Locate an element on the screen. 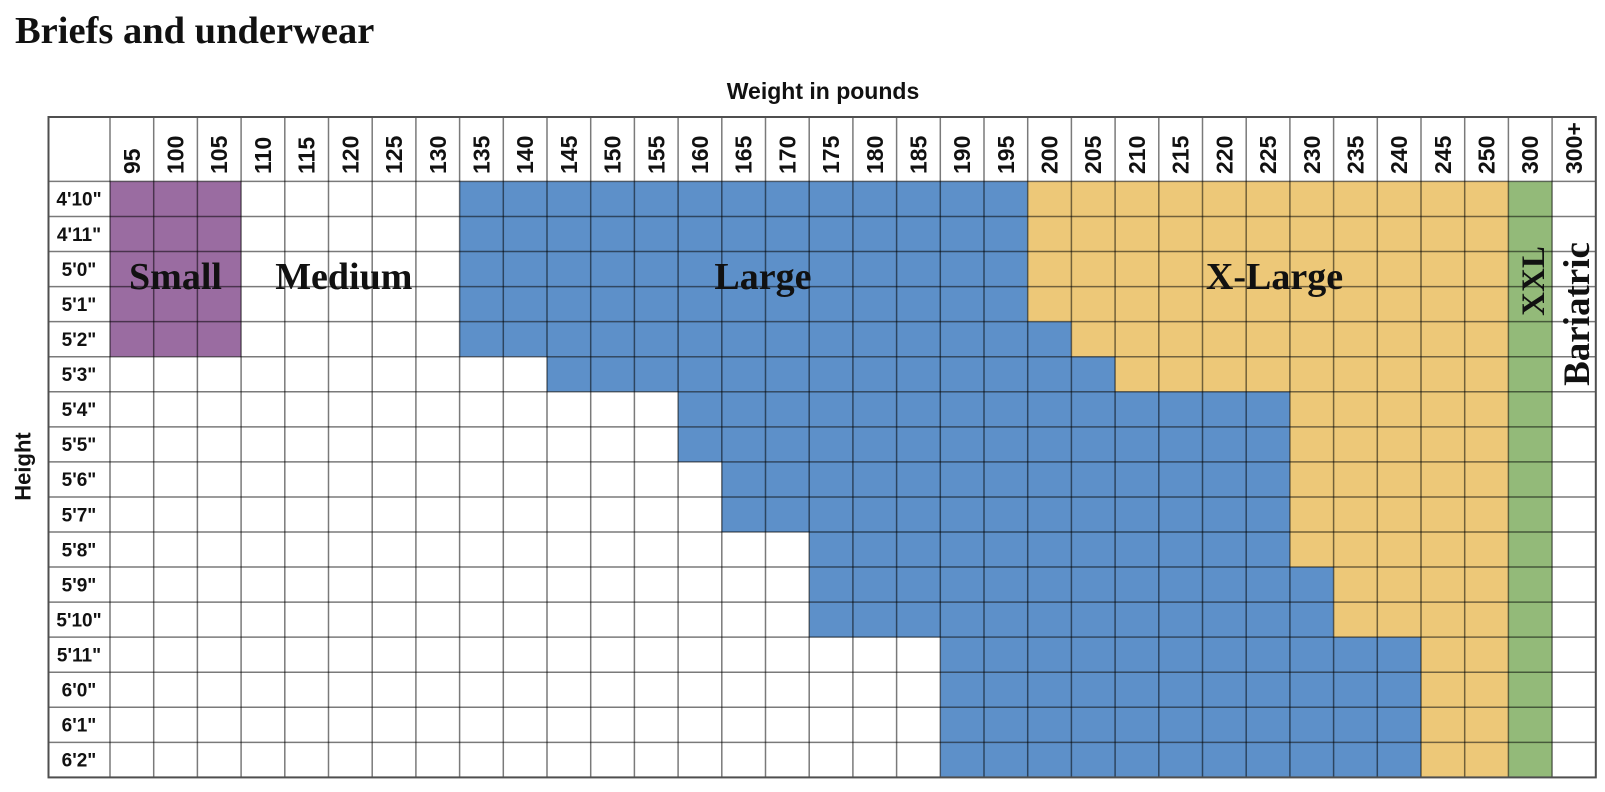  svg-text: 250 is located at coordinates (1487, 155).